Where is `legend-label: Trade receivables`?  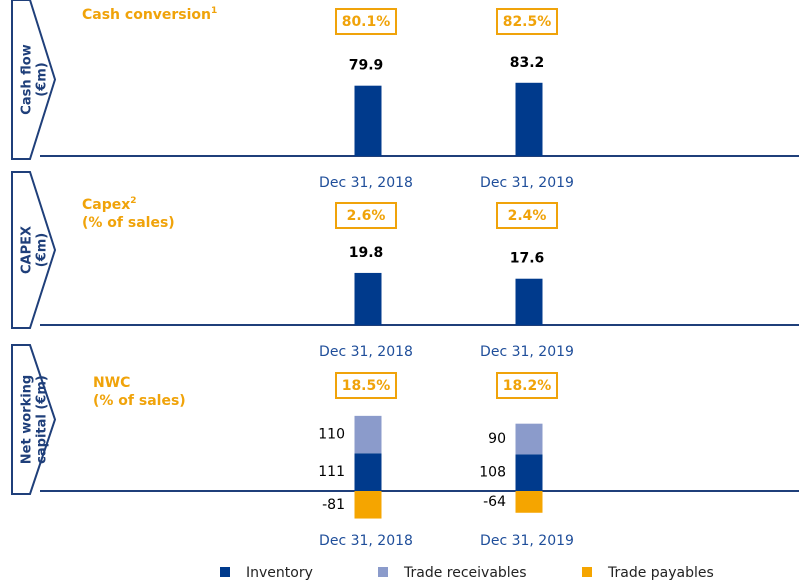 legend-label: Trade receivables is located at coordinates (465, 572).